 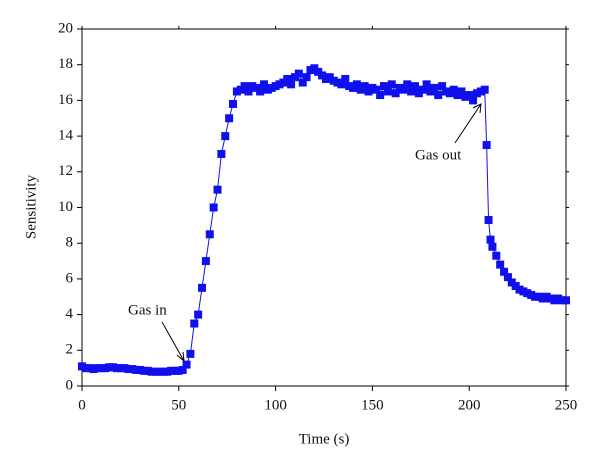 I want to click on x-tick-label: 50, so click(x=178, y=405).